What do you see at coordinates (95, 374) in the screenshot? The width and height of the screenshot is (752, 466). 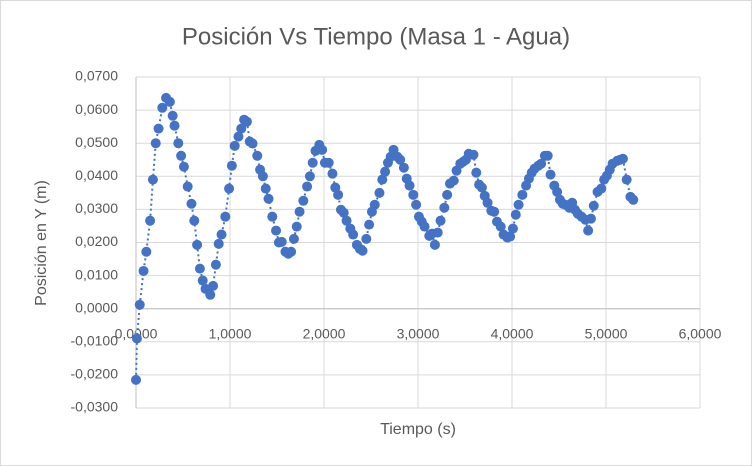 I see `y-tick-label: -0,0200` at bounding box center [95, 374].